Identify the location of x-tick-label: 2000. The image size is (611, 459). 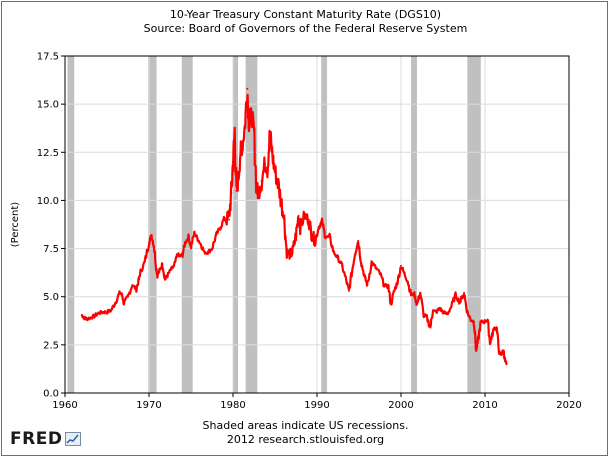
(400, 405).